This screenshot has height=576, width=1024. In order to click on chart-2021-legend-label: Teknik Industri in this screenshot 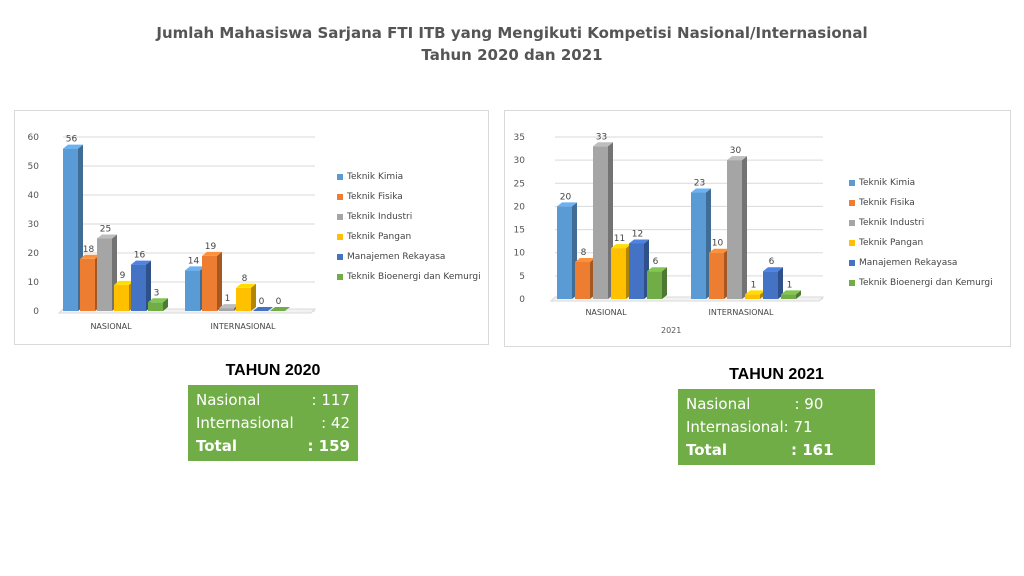, I will do `click(892, 223)`.